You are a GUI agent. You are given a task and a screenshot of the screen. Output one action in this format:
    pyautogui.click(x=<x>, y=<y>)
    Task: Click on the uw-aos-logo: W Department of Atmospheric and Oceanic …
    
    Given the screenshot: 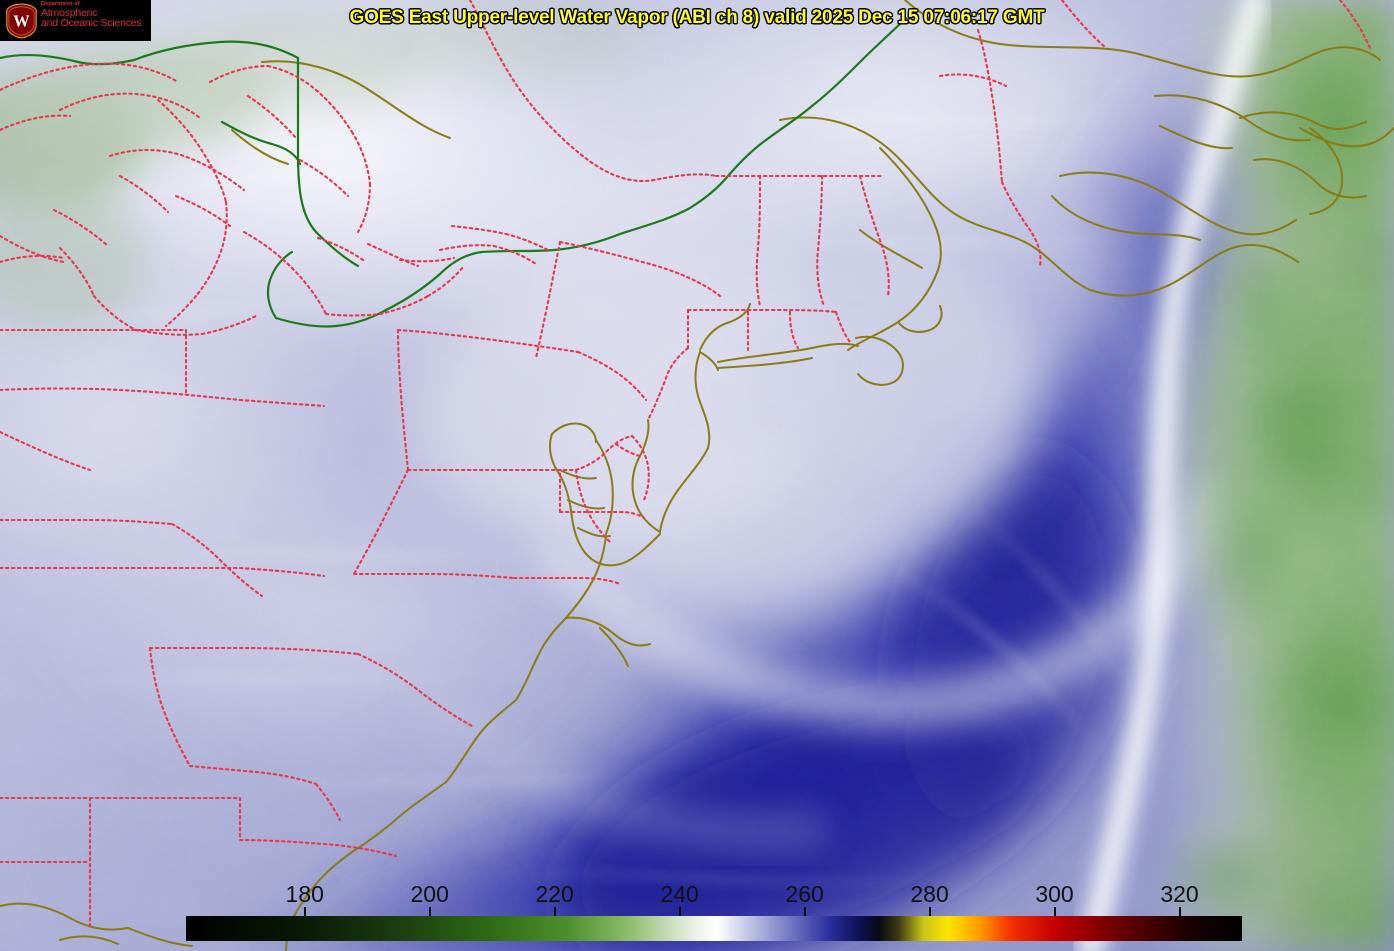 What is the action you would take?
    pyautogui.click(x=75, y=20)
    